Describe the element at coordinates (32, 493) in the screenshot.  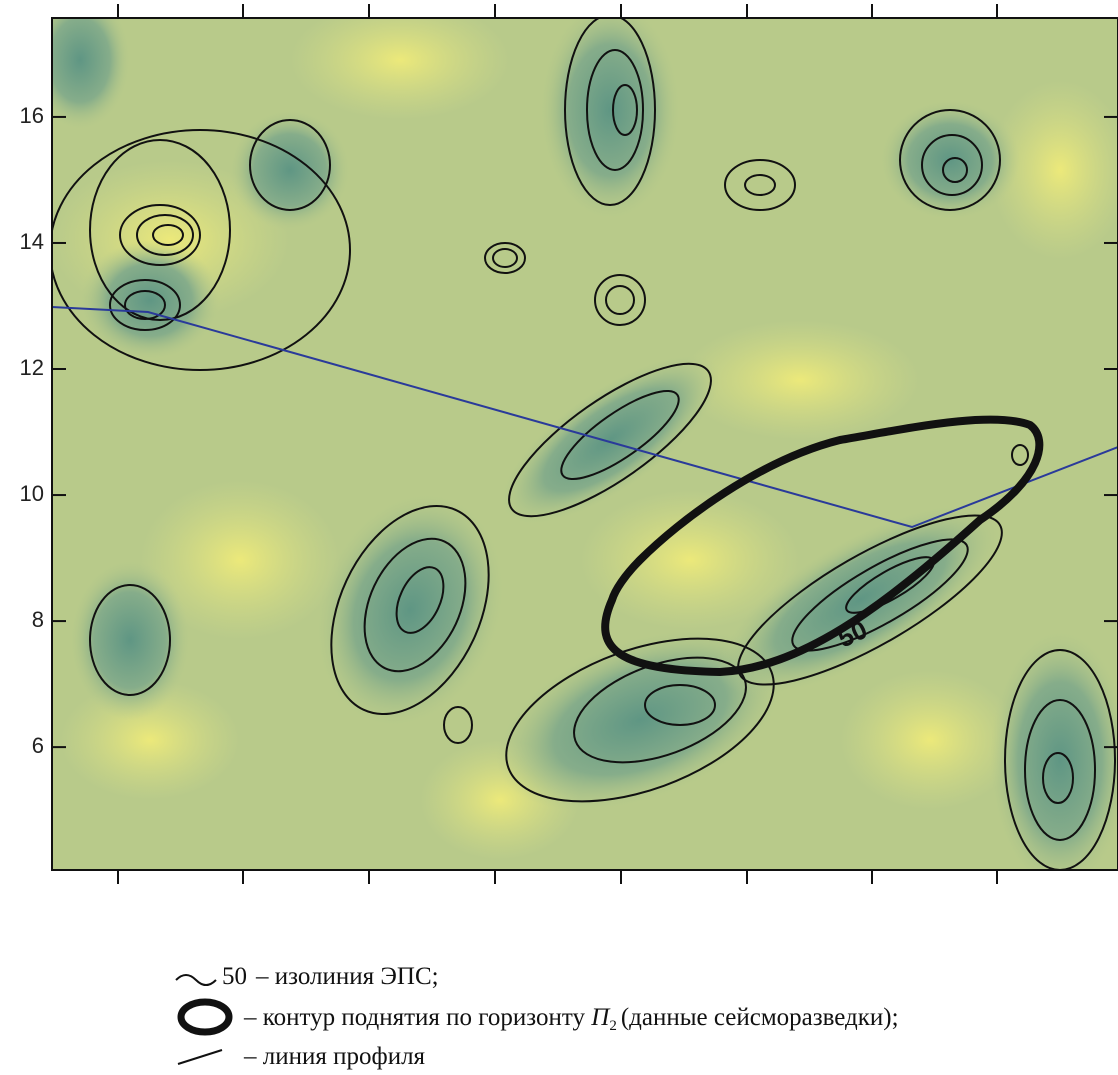
I see `y-tick-label: 10` at that location.